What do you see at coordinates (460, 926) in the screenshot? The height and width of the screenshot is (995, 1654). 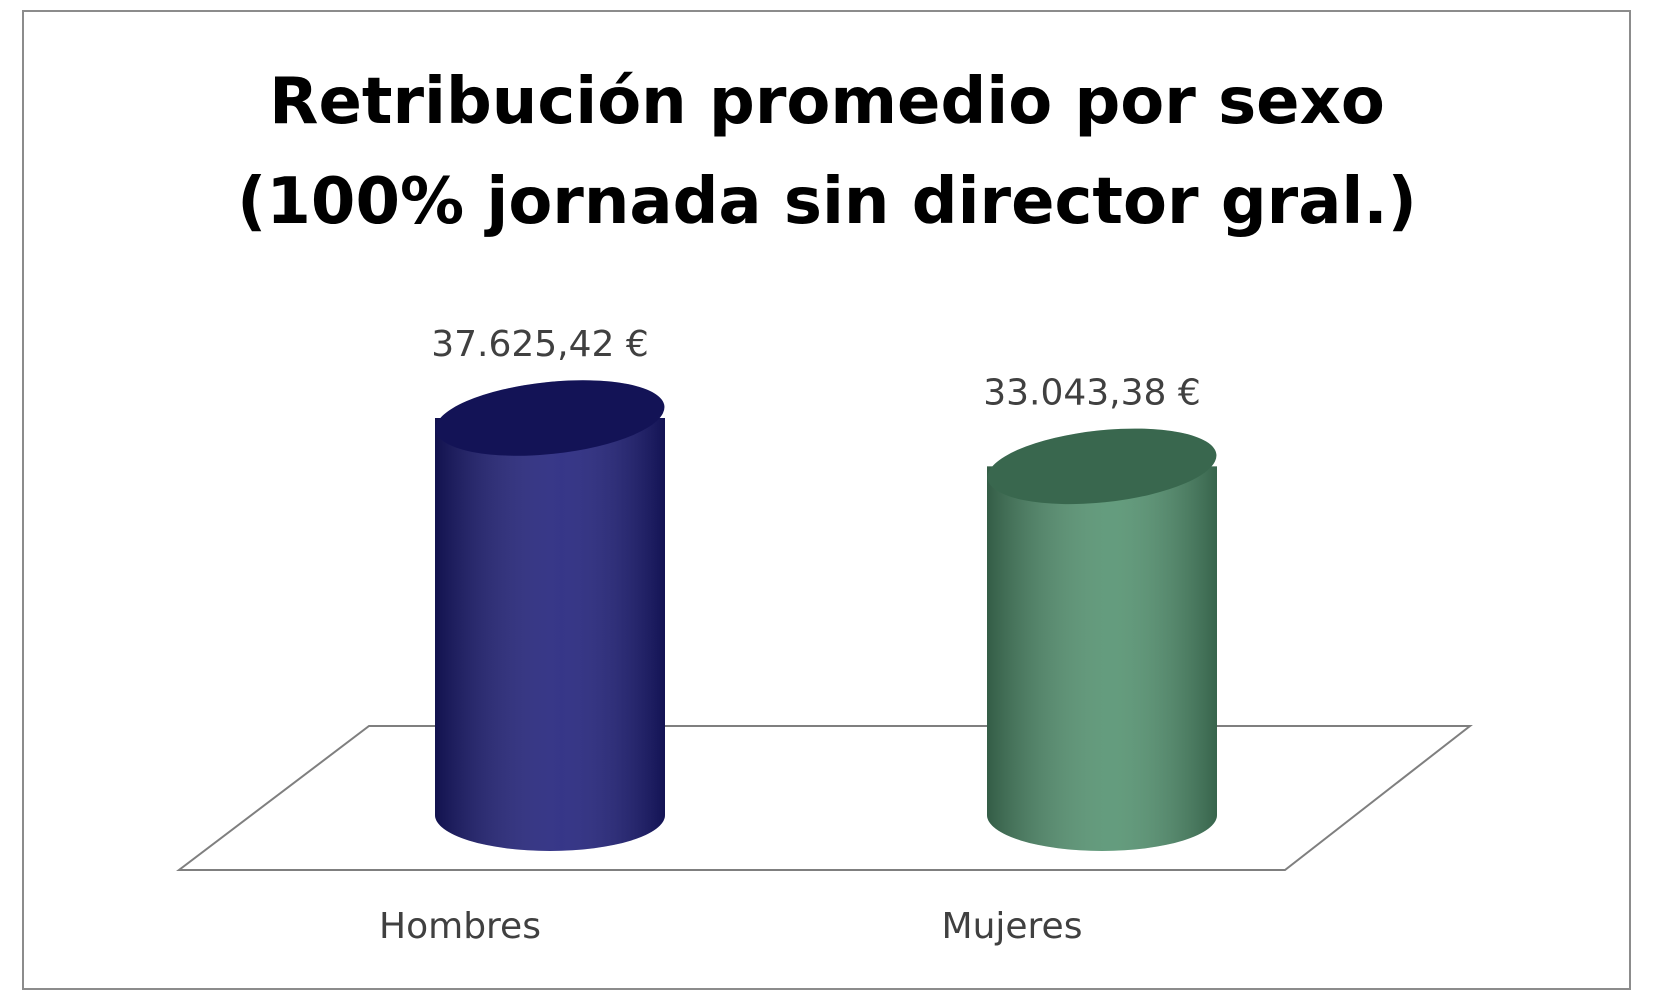 I see `x-tick-label: Hombres` at bounding box center [460, 926].